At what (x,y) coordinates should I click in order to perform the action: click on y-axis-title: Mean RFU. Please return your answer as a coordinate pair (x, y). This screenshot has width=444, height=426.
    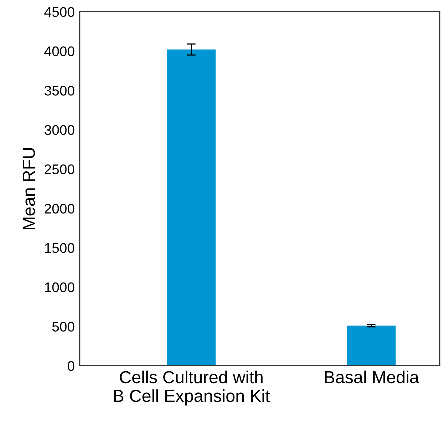
    Looking at the image, I should click on (29, 189).